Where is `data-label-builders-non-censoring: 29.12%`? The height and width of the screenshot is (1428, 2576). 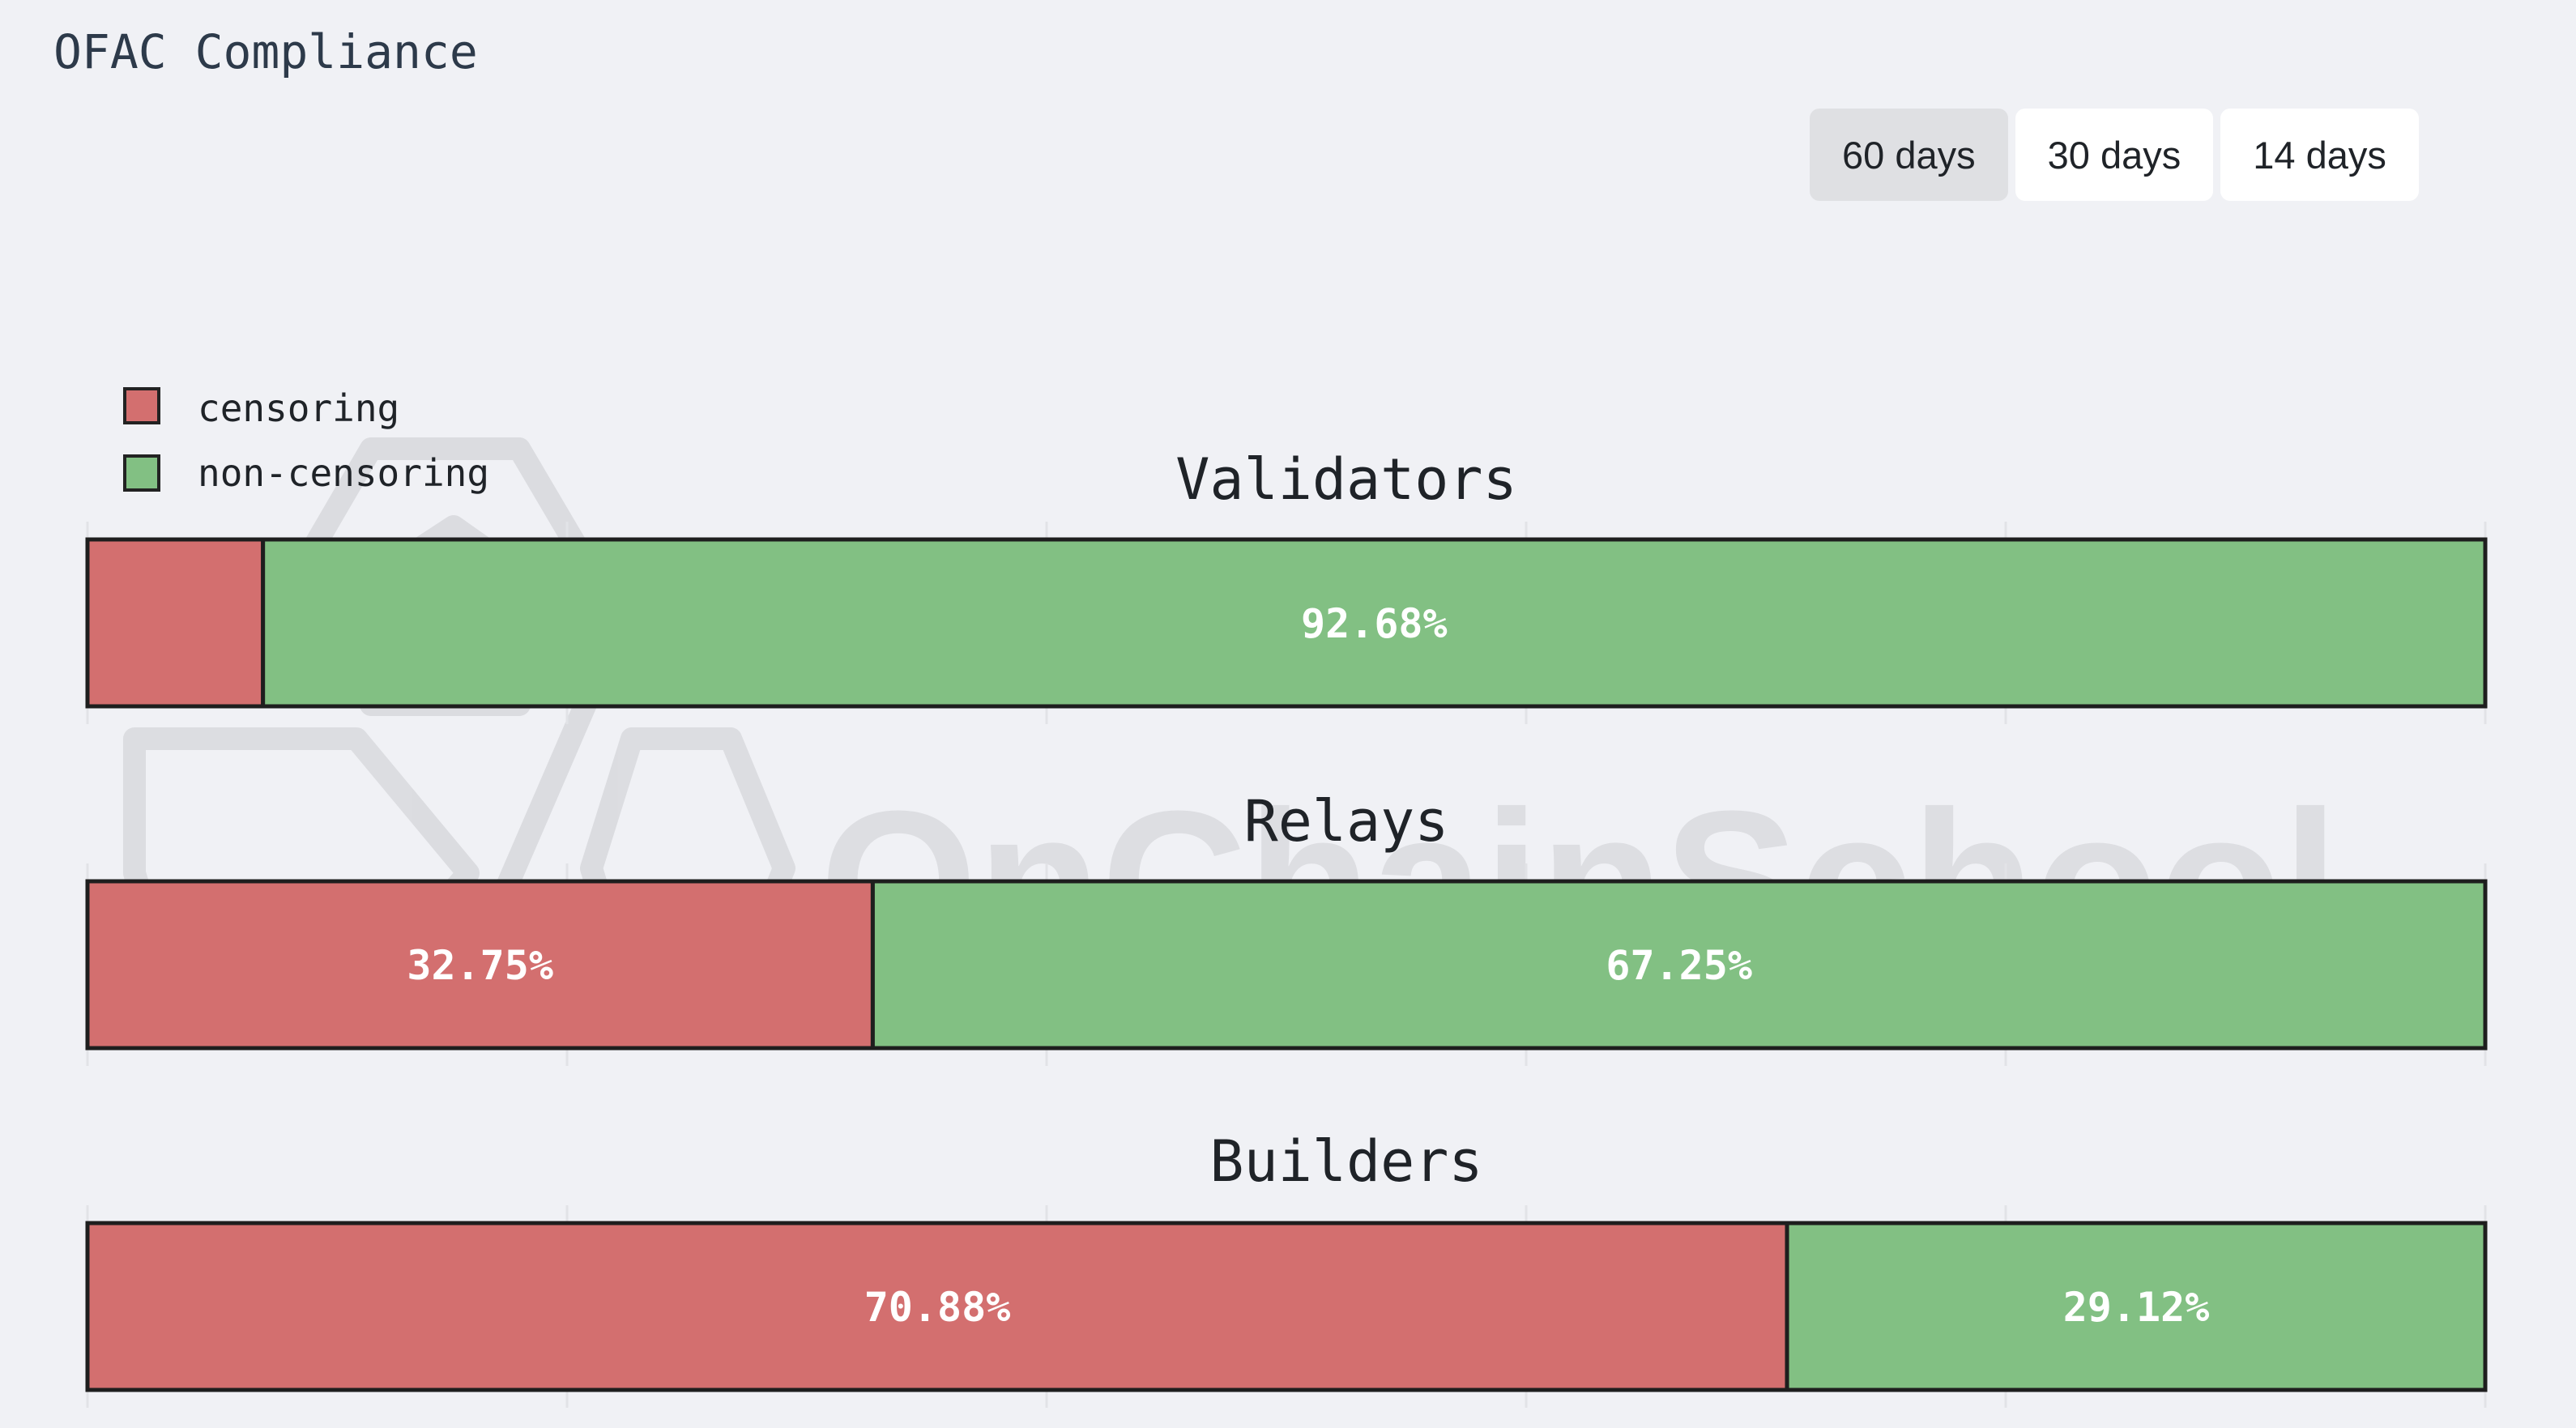
data-label-builders-non-censoring: 29.12% is located at coordinates (2136, 1307).